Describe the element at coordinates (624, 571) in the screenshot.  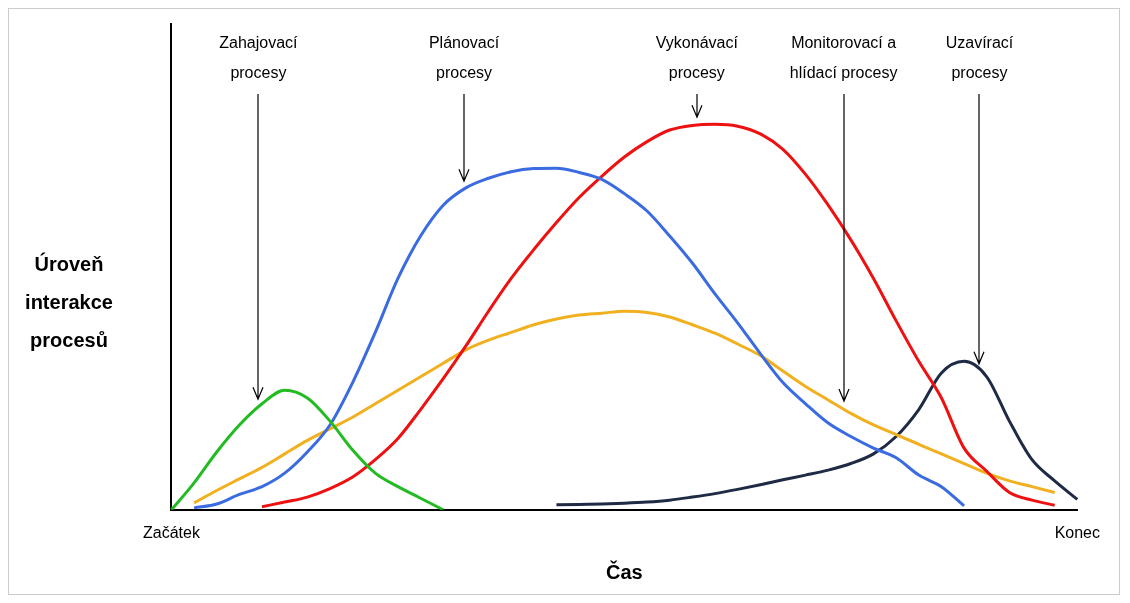
I see `x-axis-title: Čas` at that location.